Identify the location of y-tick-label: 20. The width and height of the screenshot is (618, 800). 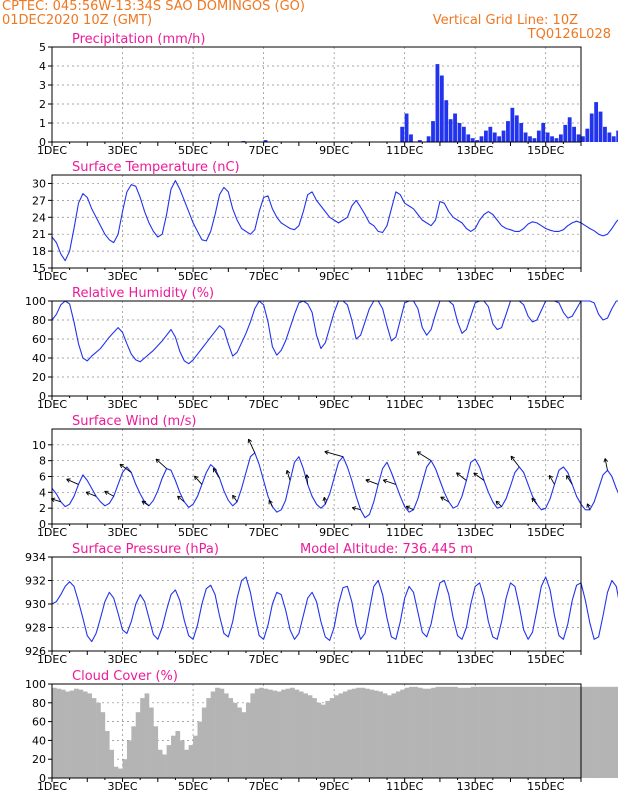
(39, 759).